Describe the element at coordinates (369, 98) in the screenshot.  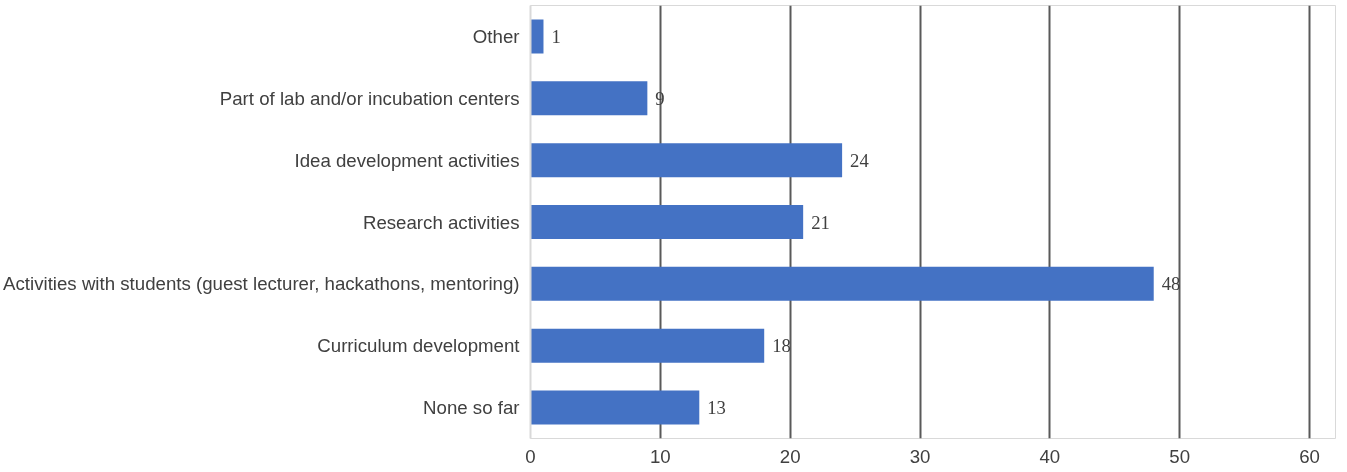
I see `y-tick-label: Part of lab and/or incubation centers` at that location.